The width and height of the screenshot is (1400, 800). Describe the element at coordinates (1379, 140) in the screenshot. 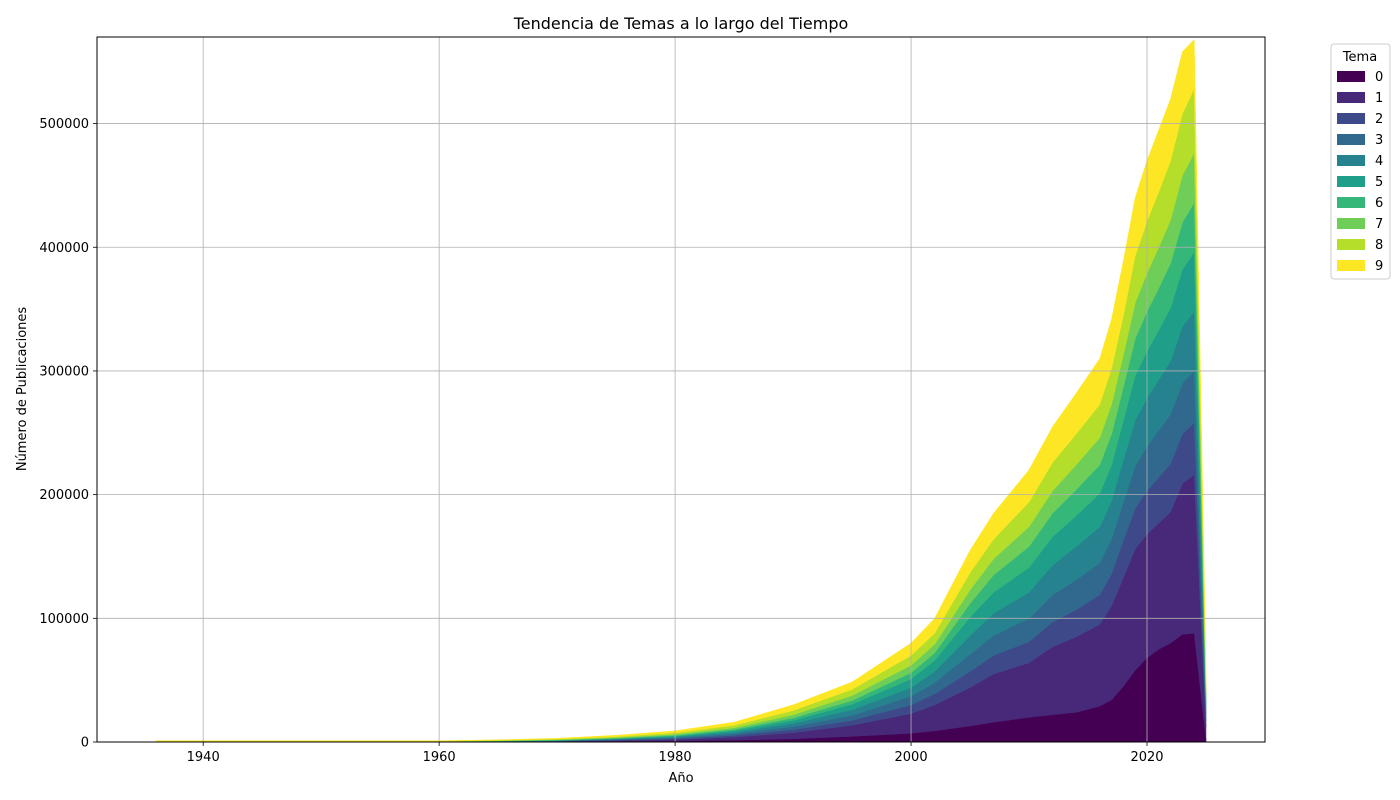

I see `legend-label-3: 3` at that location.